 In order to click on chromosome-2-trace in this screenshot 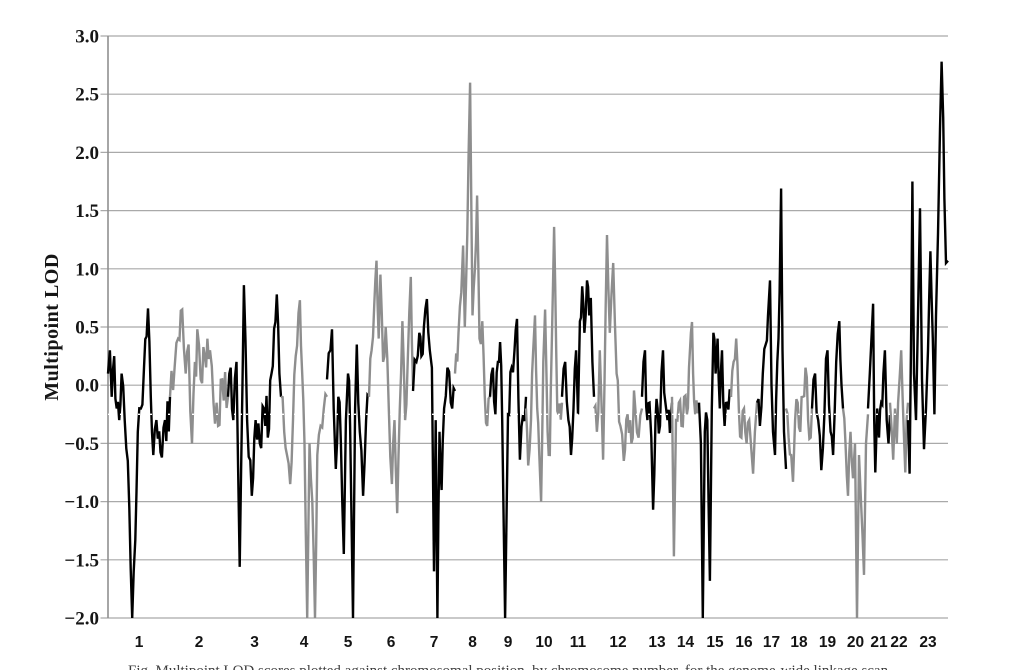, I will do `click(199, 375)`.